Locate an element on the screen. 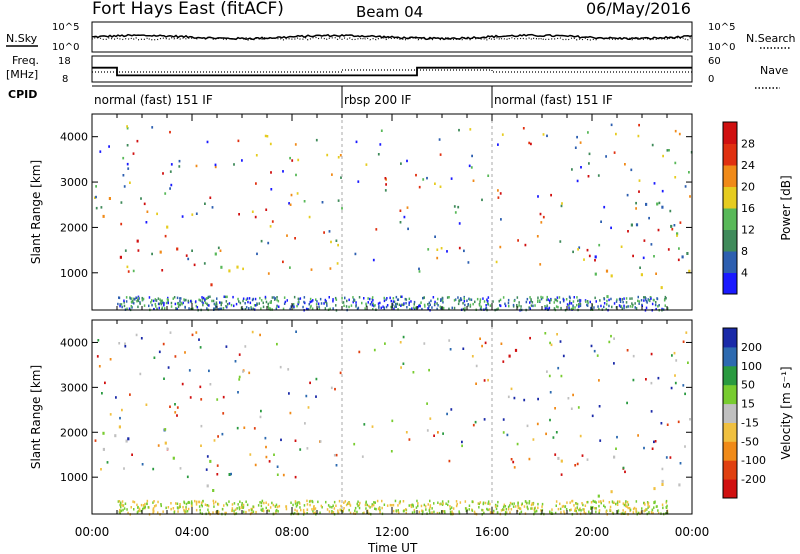 This screenshot has height=554, width=800. colorbar-swatch is located at coordinates (730, 154).